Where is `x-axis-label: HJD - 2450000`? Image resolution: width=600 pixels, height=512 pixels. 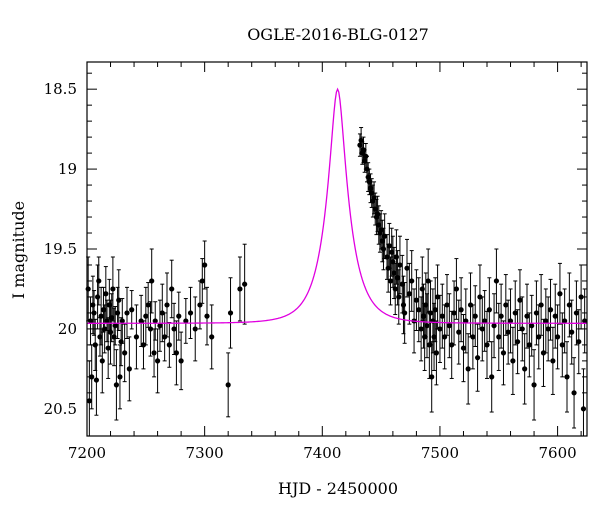 x-axis-label: HJD - 2450000 is located at coordinates (338, 488).